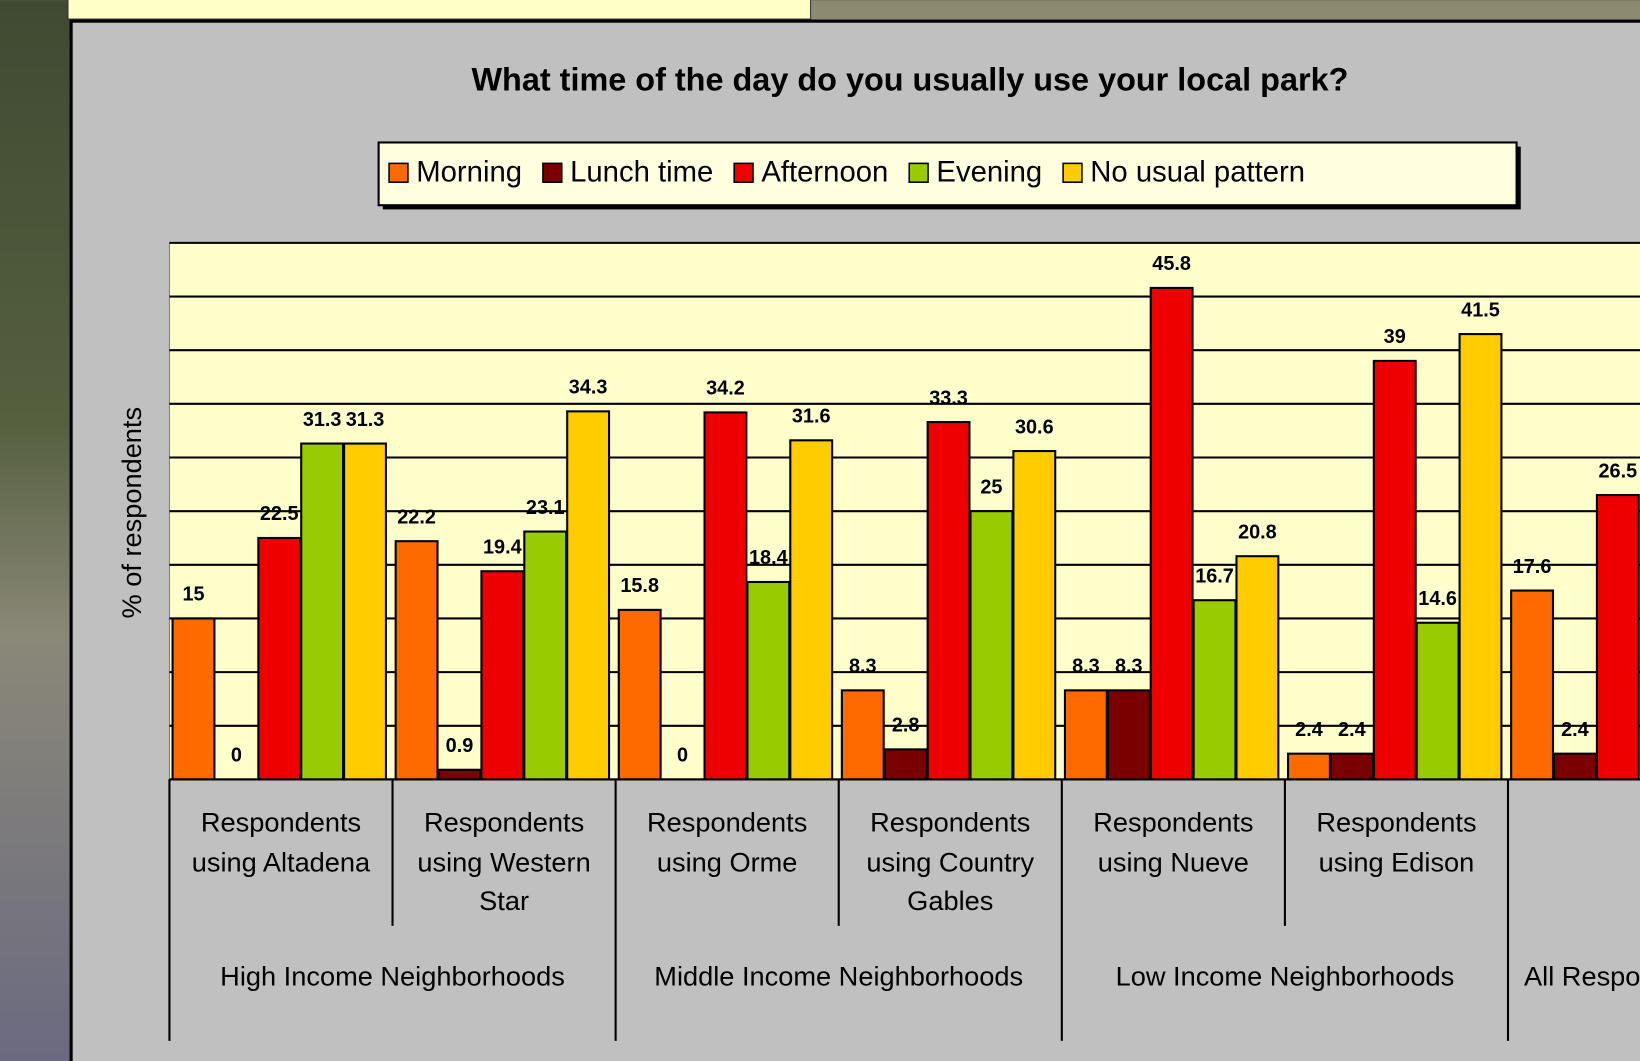 The width and height of the screenshot is (1640, 1061). What do you see at coordinates (1437, 599) in the screenshot?
I see `value-label: 14.6` at bounding box center [1437, 599].